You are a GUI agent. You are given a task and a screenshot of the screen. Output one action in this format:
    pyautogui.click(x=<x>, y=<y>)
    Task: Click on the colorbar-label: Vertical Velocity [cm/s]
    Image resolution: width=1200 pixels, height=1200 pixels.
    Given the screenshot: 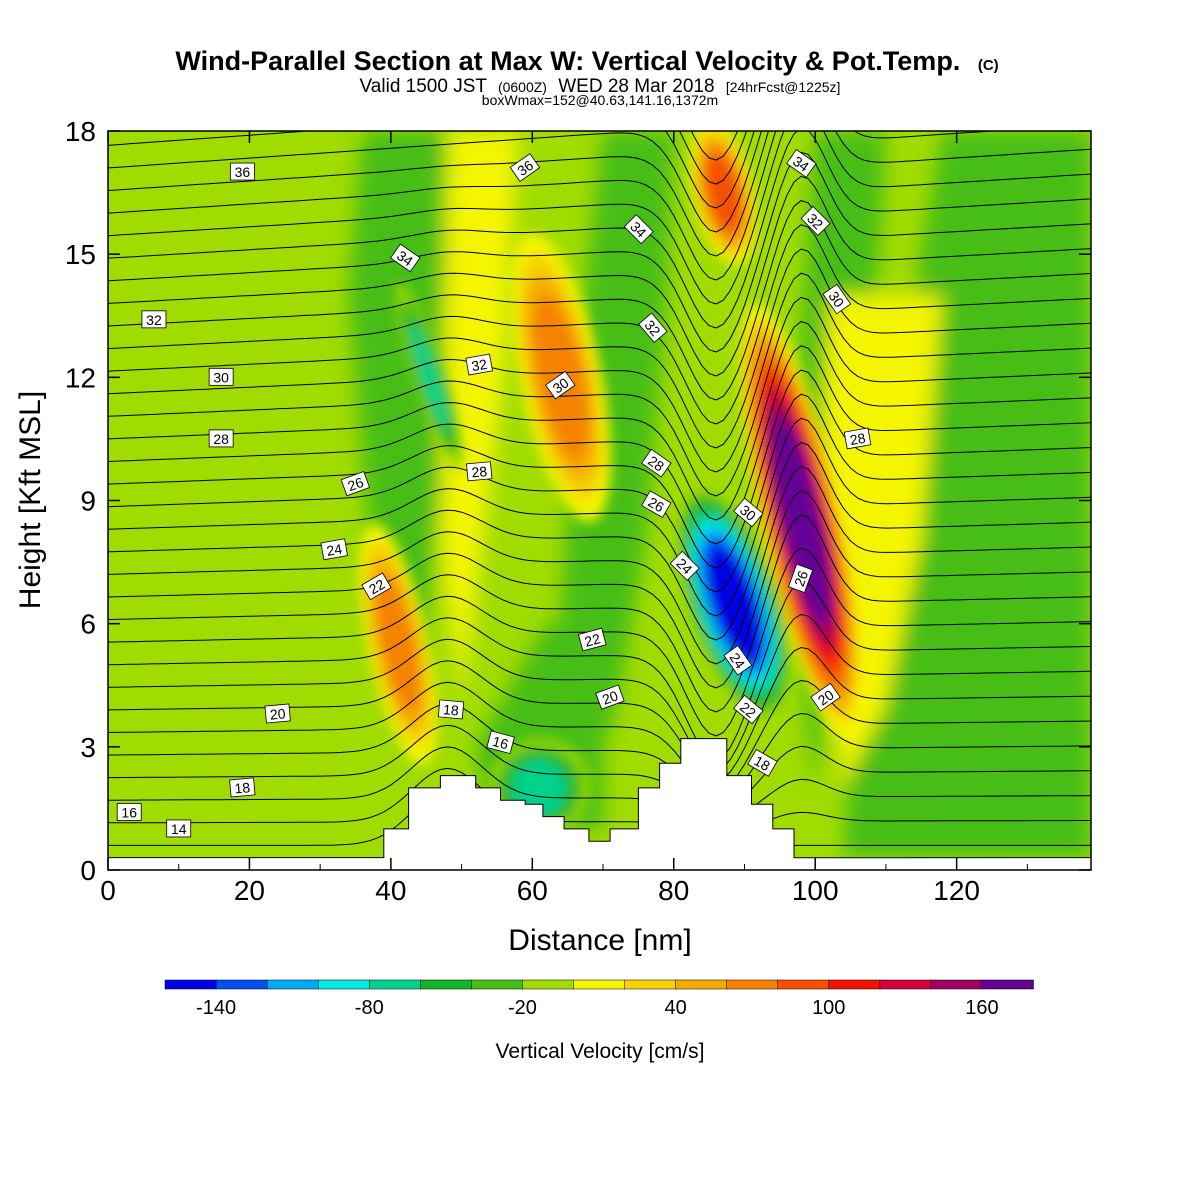 What is the action you would take?
    pyautogui.click(x=600, y=1051)
    